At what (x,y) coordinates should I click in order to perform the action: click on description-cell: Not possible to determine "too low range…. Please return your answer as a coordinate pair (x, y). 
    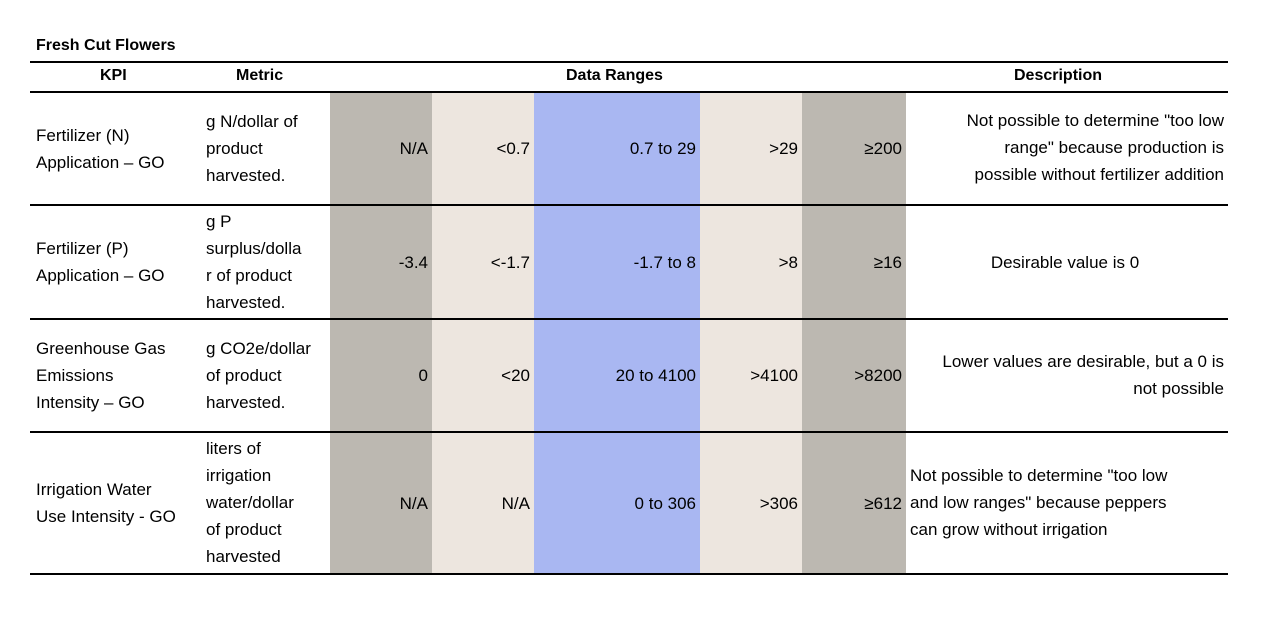
    Looking at the image, I should click on (1095, 147).